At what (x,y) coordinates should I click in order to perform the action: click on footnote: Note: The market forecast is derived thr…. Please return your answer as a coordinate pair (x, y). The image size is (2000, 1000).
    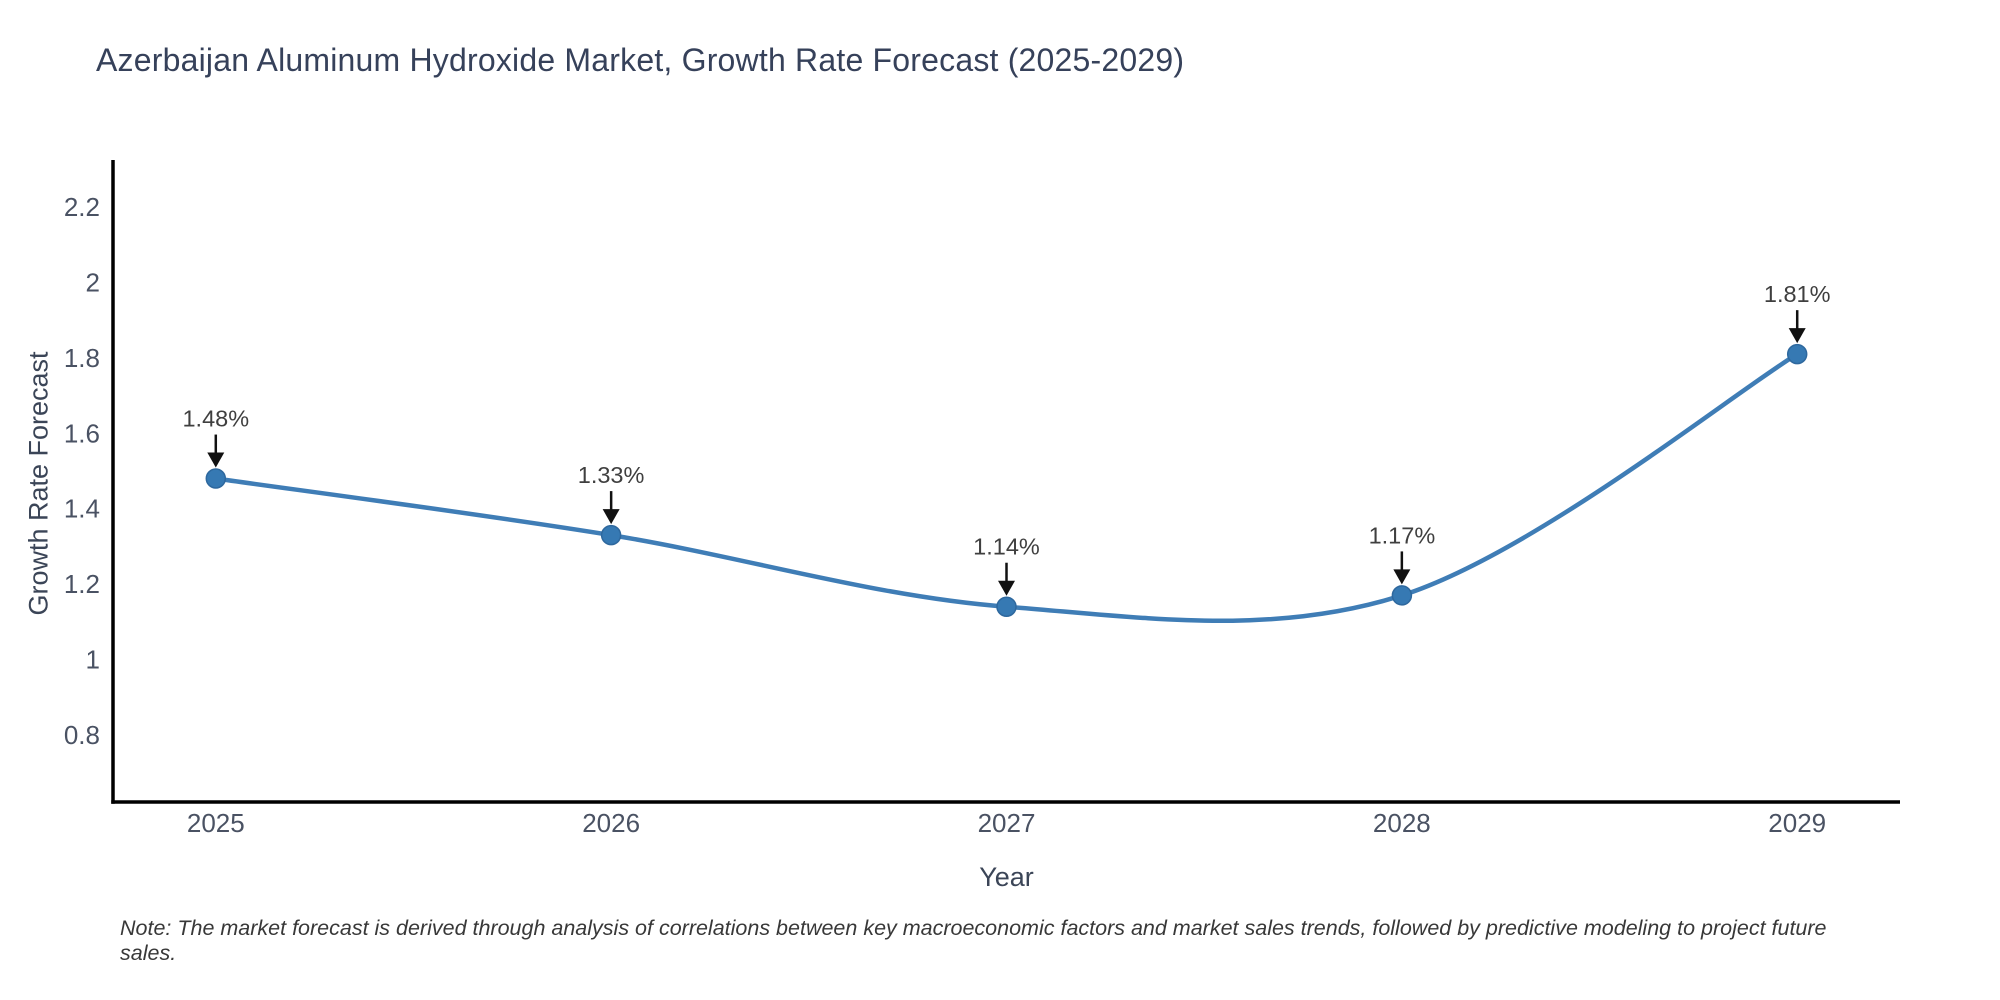
    Looking at the image, I should click on (973, 940).